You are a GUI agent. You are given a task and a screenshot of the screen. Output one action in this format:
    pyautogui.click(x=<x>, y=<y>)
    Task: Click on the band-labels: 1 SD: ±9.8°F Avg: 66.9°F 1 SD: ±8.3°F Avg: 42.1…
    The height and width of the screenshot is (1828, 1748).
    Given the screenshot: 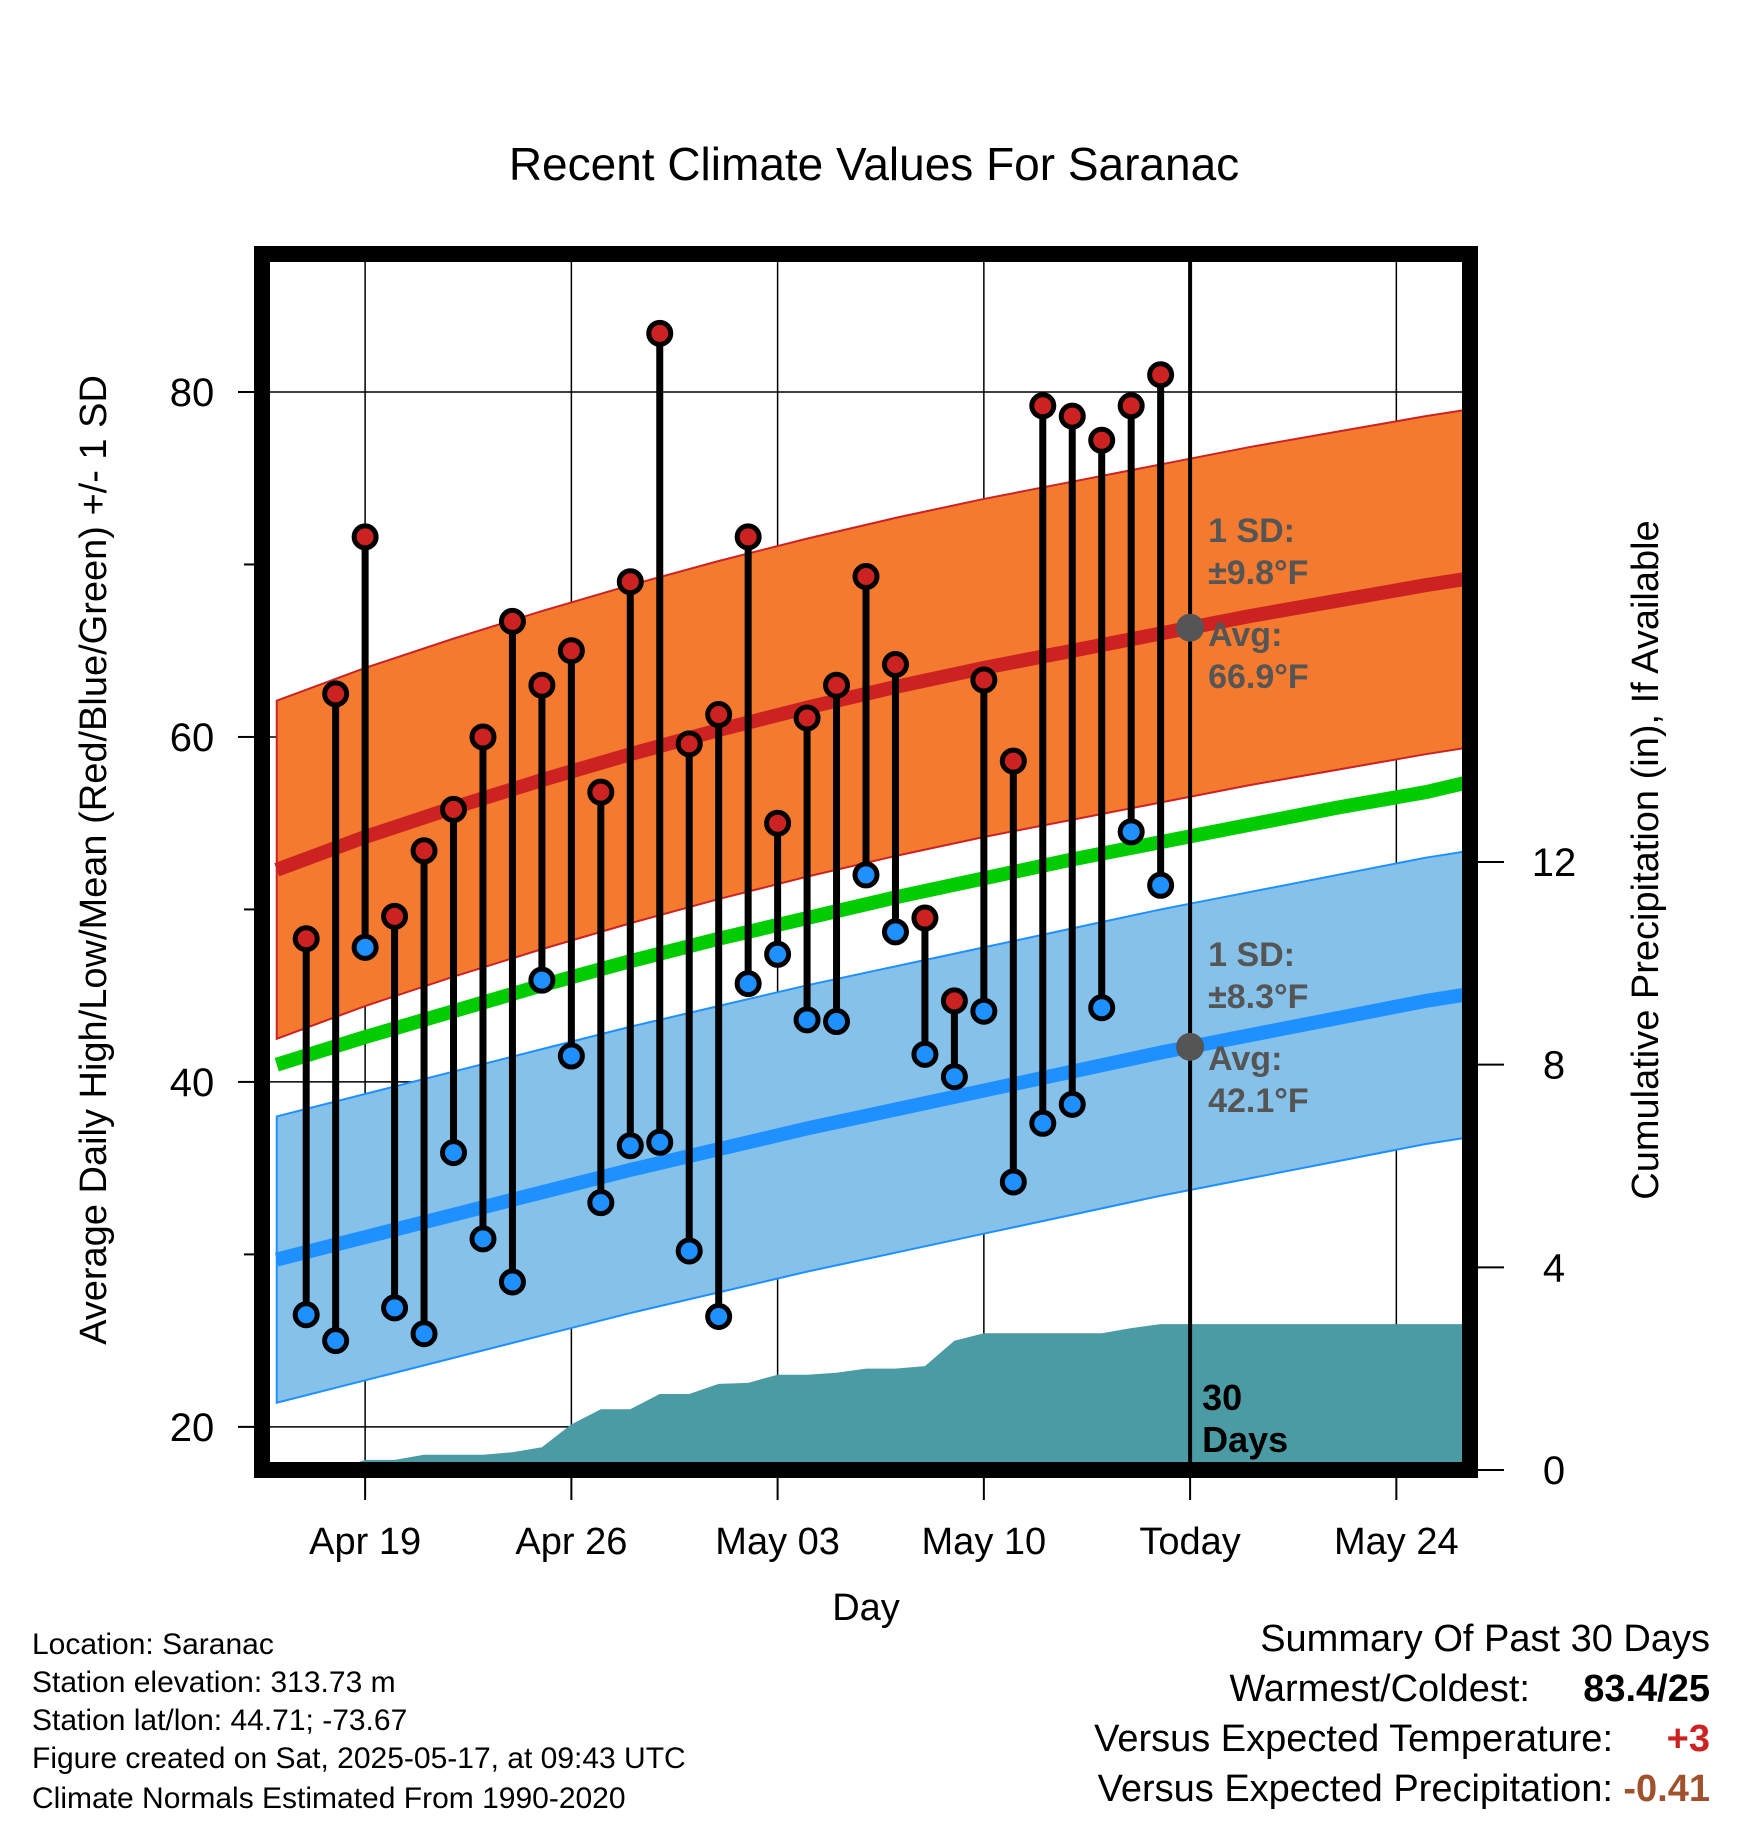 What is the action you would take?
    pyautogui.click(x=1258, y=816)
    